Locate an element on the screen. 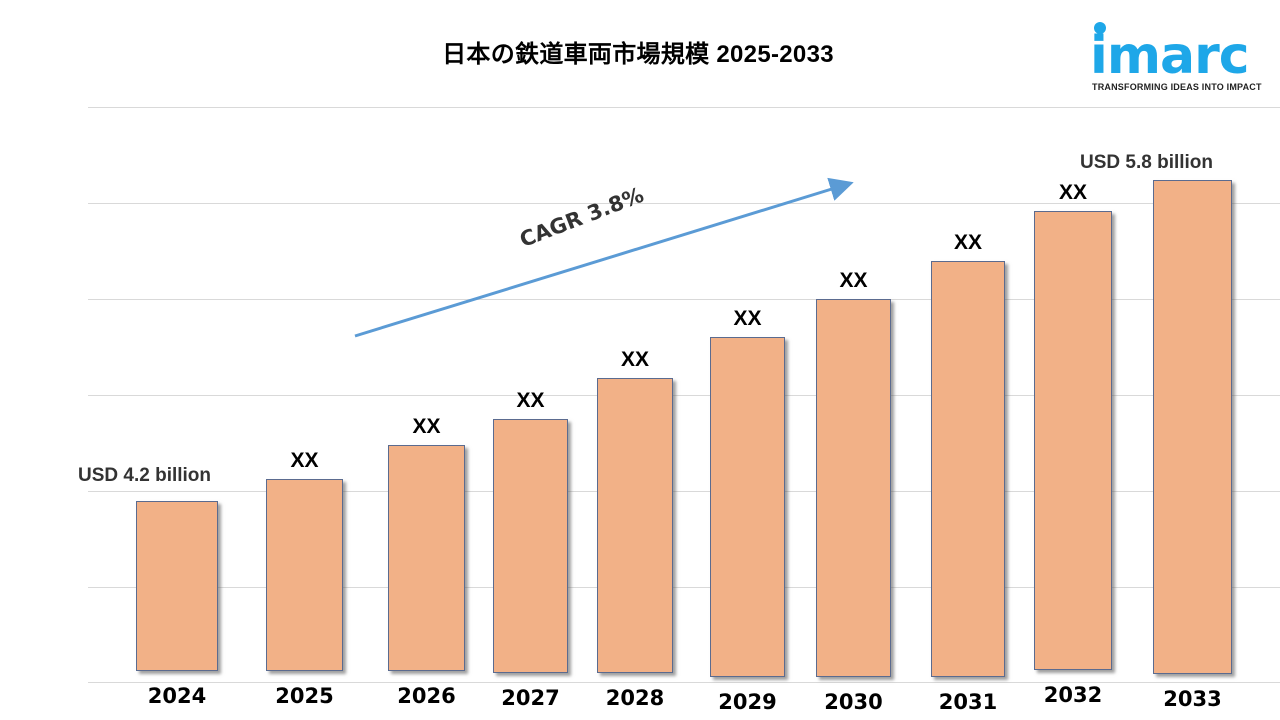 Image resolution: width=1280 pixels, height=720 pixels. x-tick-label: 2028 is located at coordinates (635, 698).